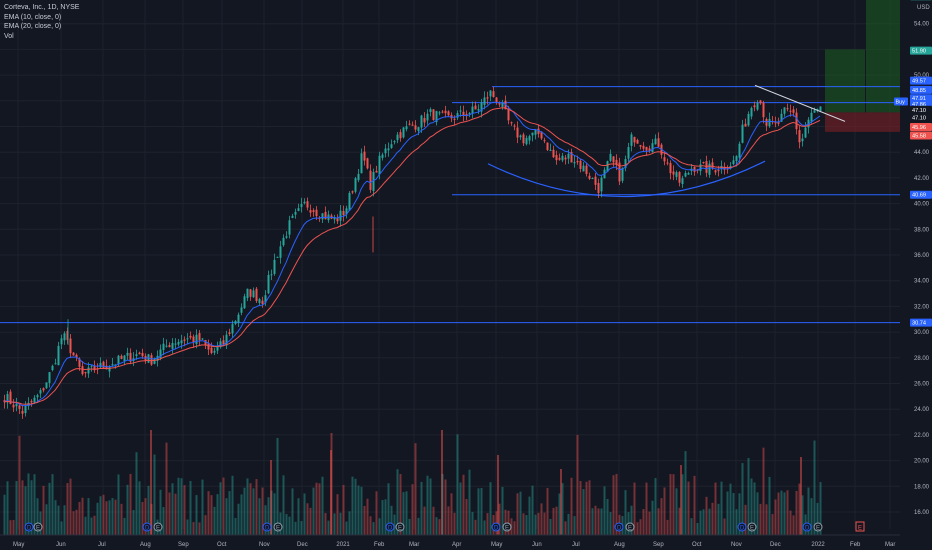 Image resolution: width=932 pixels, height=550 pixels. I want to click on next-earnings-marker: E, so click(860, 526).